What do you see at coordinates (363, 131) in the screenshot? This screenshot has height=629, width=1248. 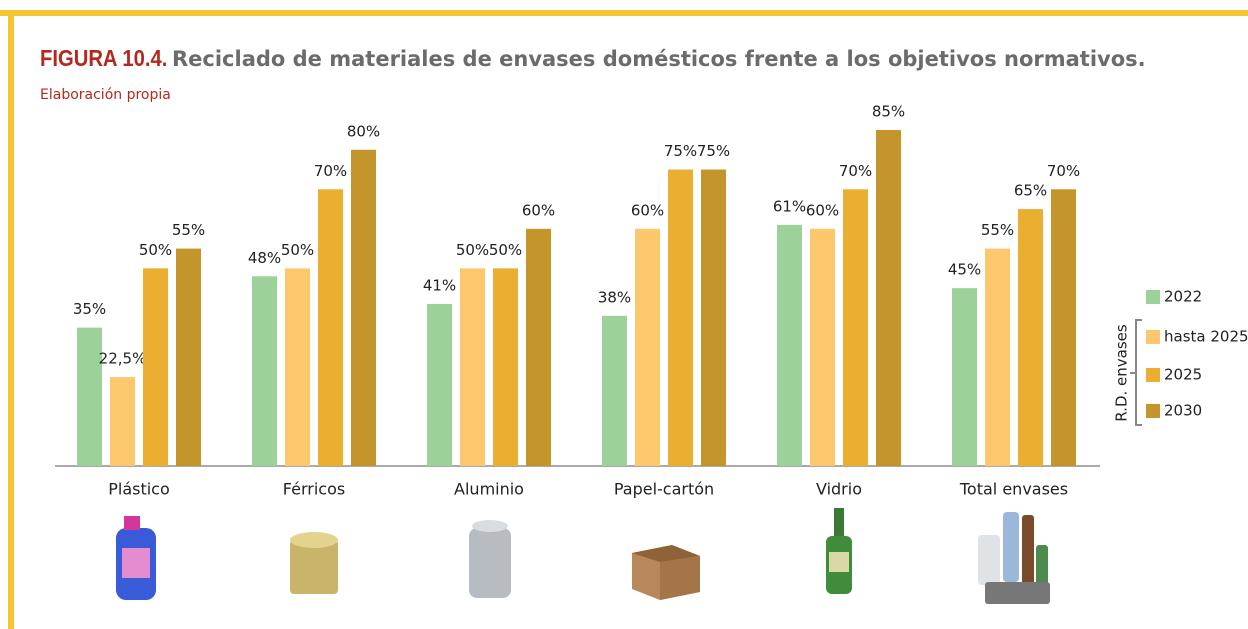 I see `value-label: 80%` at bounding box center [363, 131].